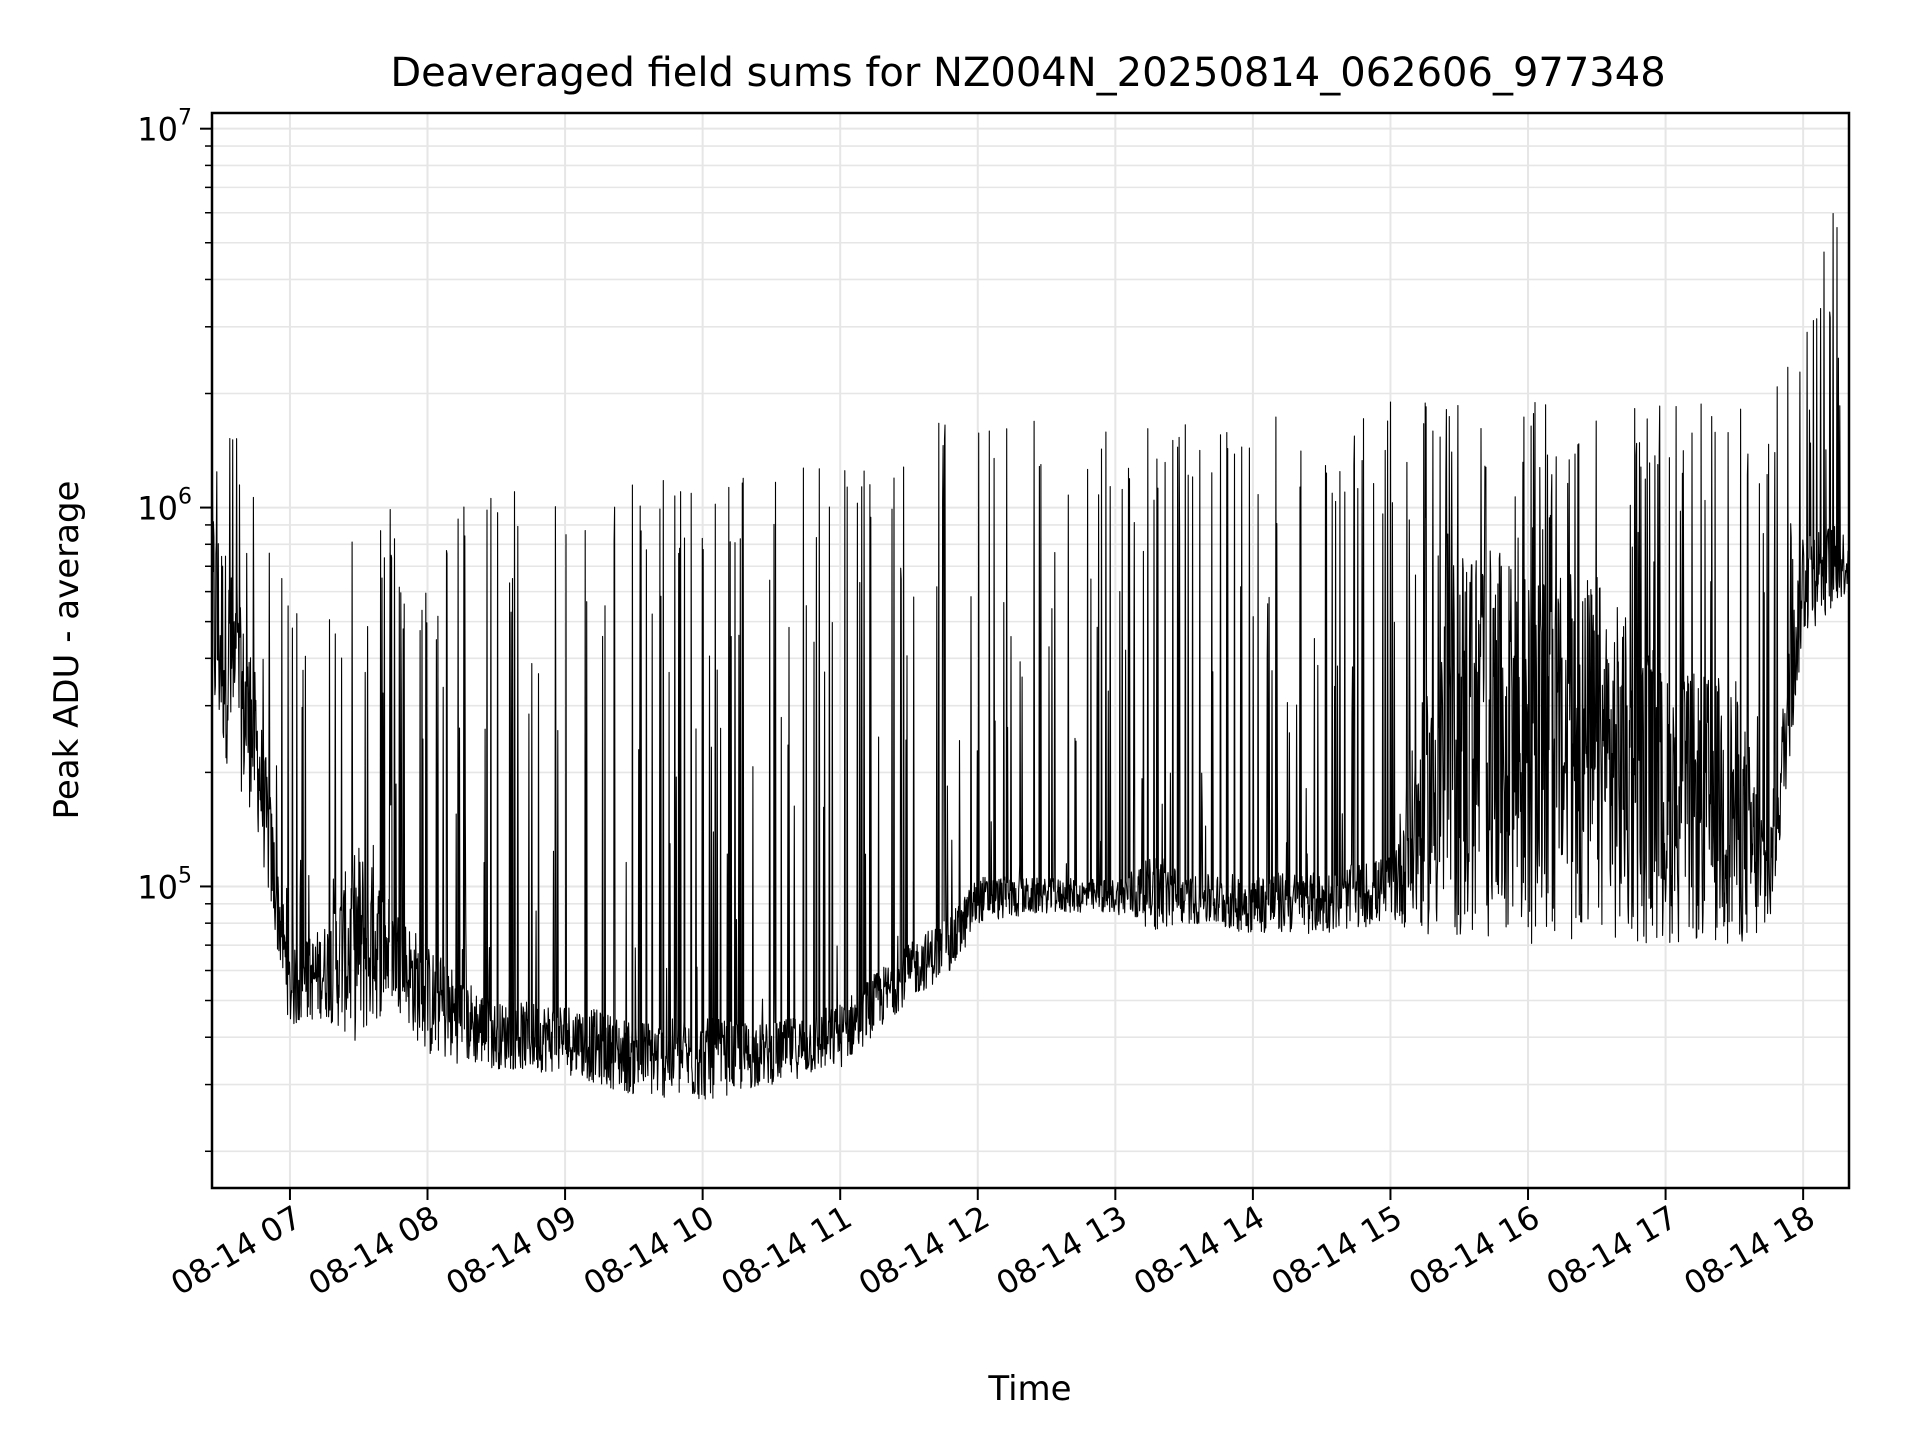 The width and height of the screenshot is (1920, 1440). I want to click on x-axis-label: Time, so click(1029, 1389).